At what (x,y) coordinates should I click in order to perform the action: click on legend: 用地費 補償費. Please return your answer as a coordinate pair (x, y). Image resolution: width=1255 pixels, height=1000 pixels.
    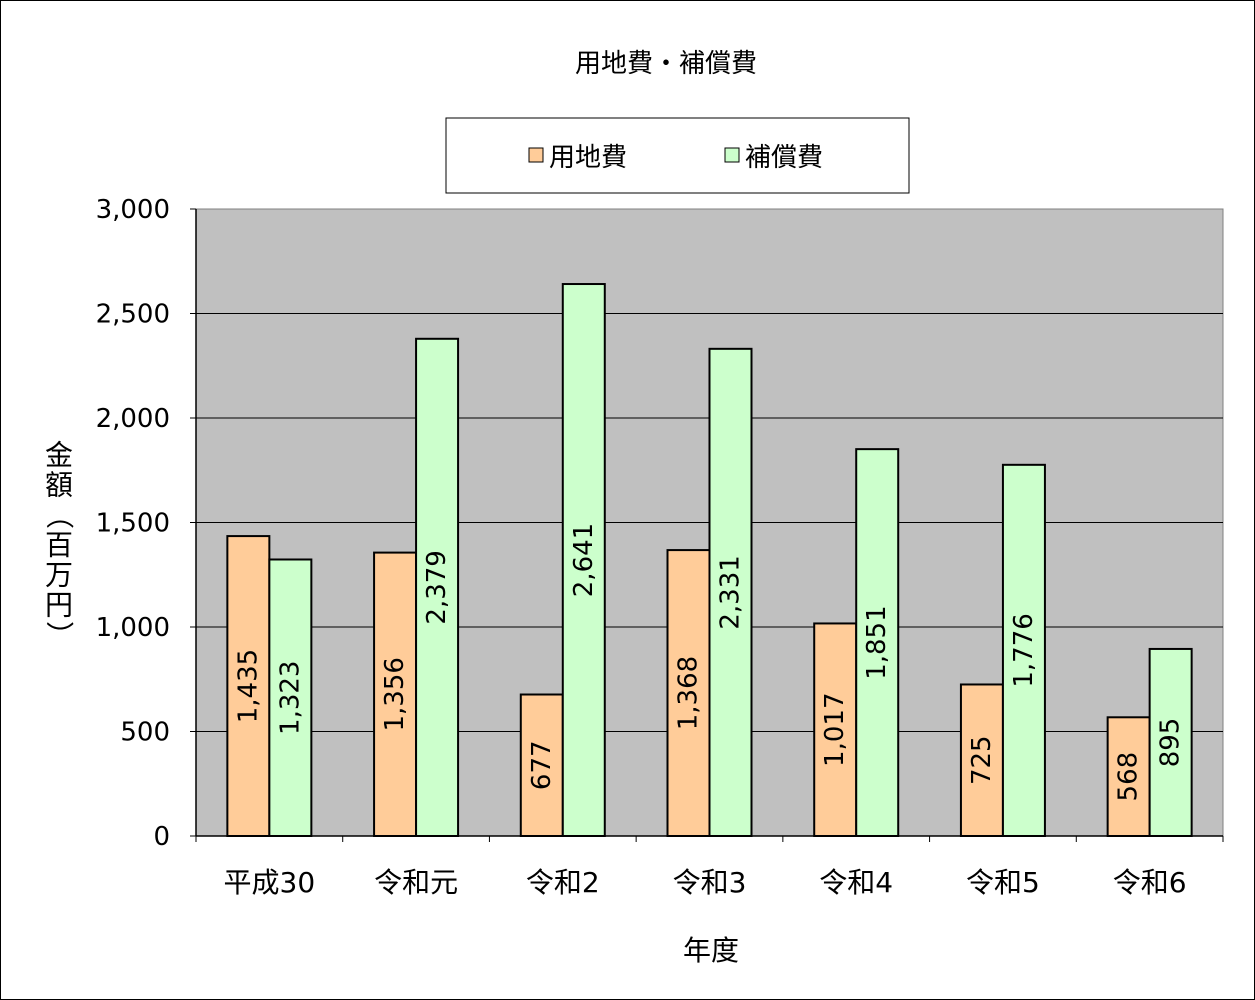
    Looking at the image, I should click on (677, 155).